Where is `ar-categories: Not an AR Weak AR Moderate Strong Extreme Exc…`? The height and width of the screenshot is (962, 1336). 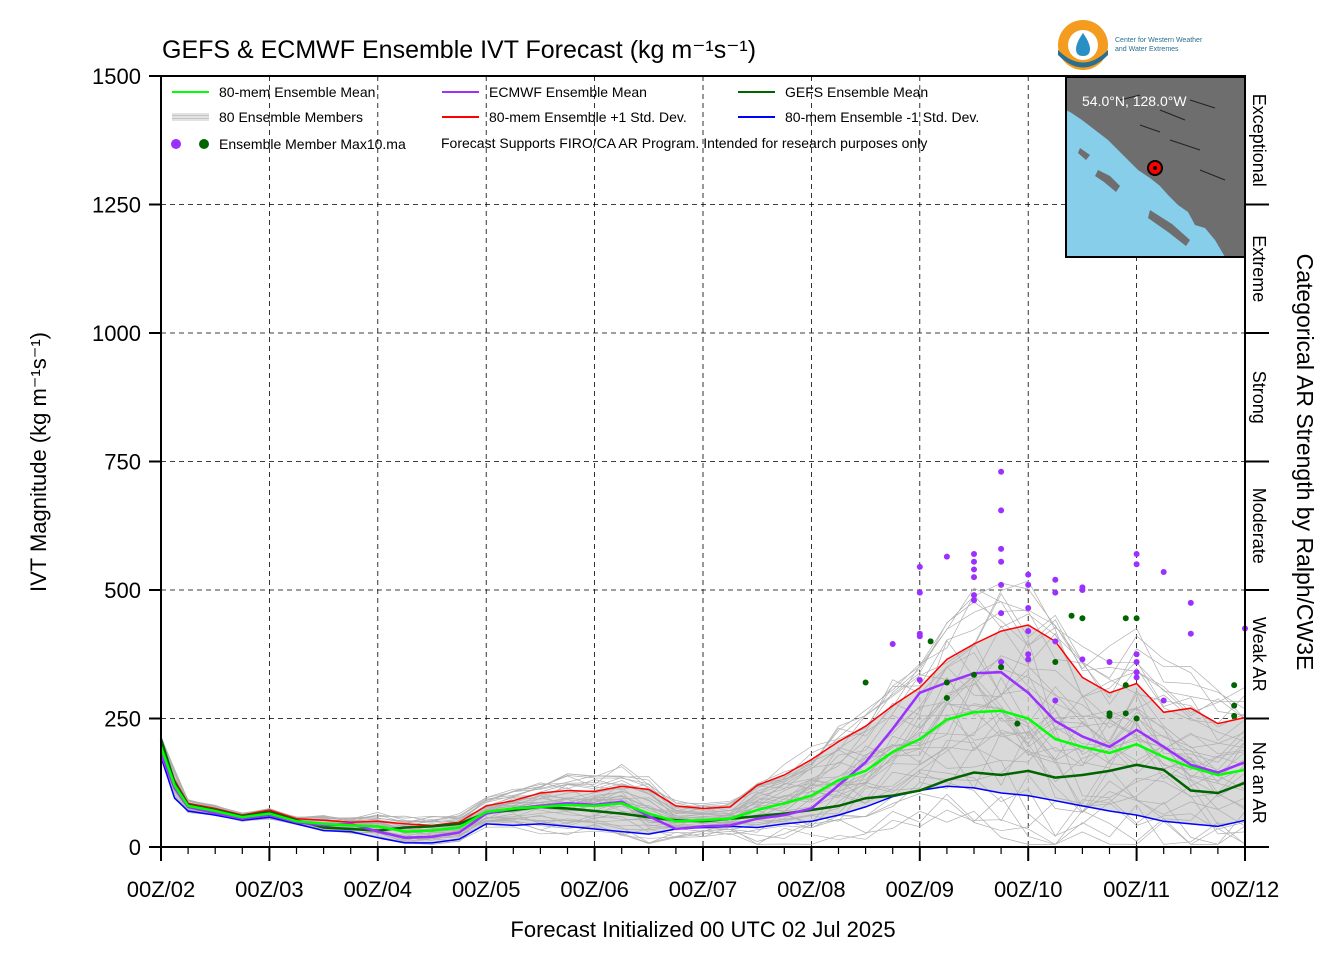
ar-categories: Not an AR Weak AR Moderate Strong Extreme Exc… is located at coordinates (1257, 471).